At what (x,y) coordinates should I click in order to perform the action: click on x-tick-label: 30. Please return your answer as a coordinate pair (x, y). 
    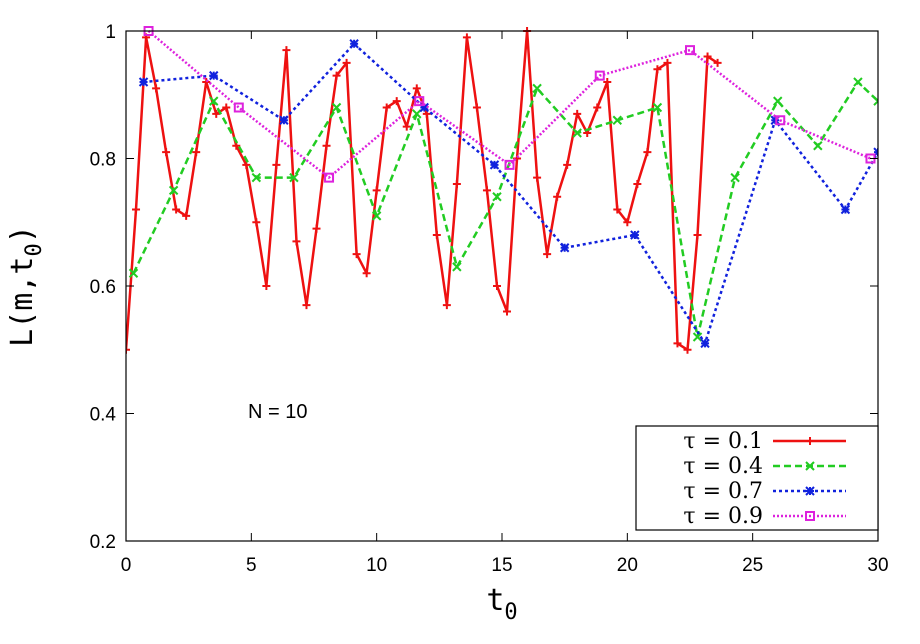
    Looking at the image, I should click on (877, 565).